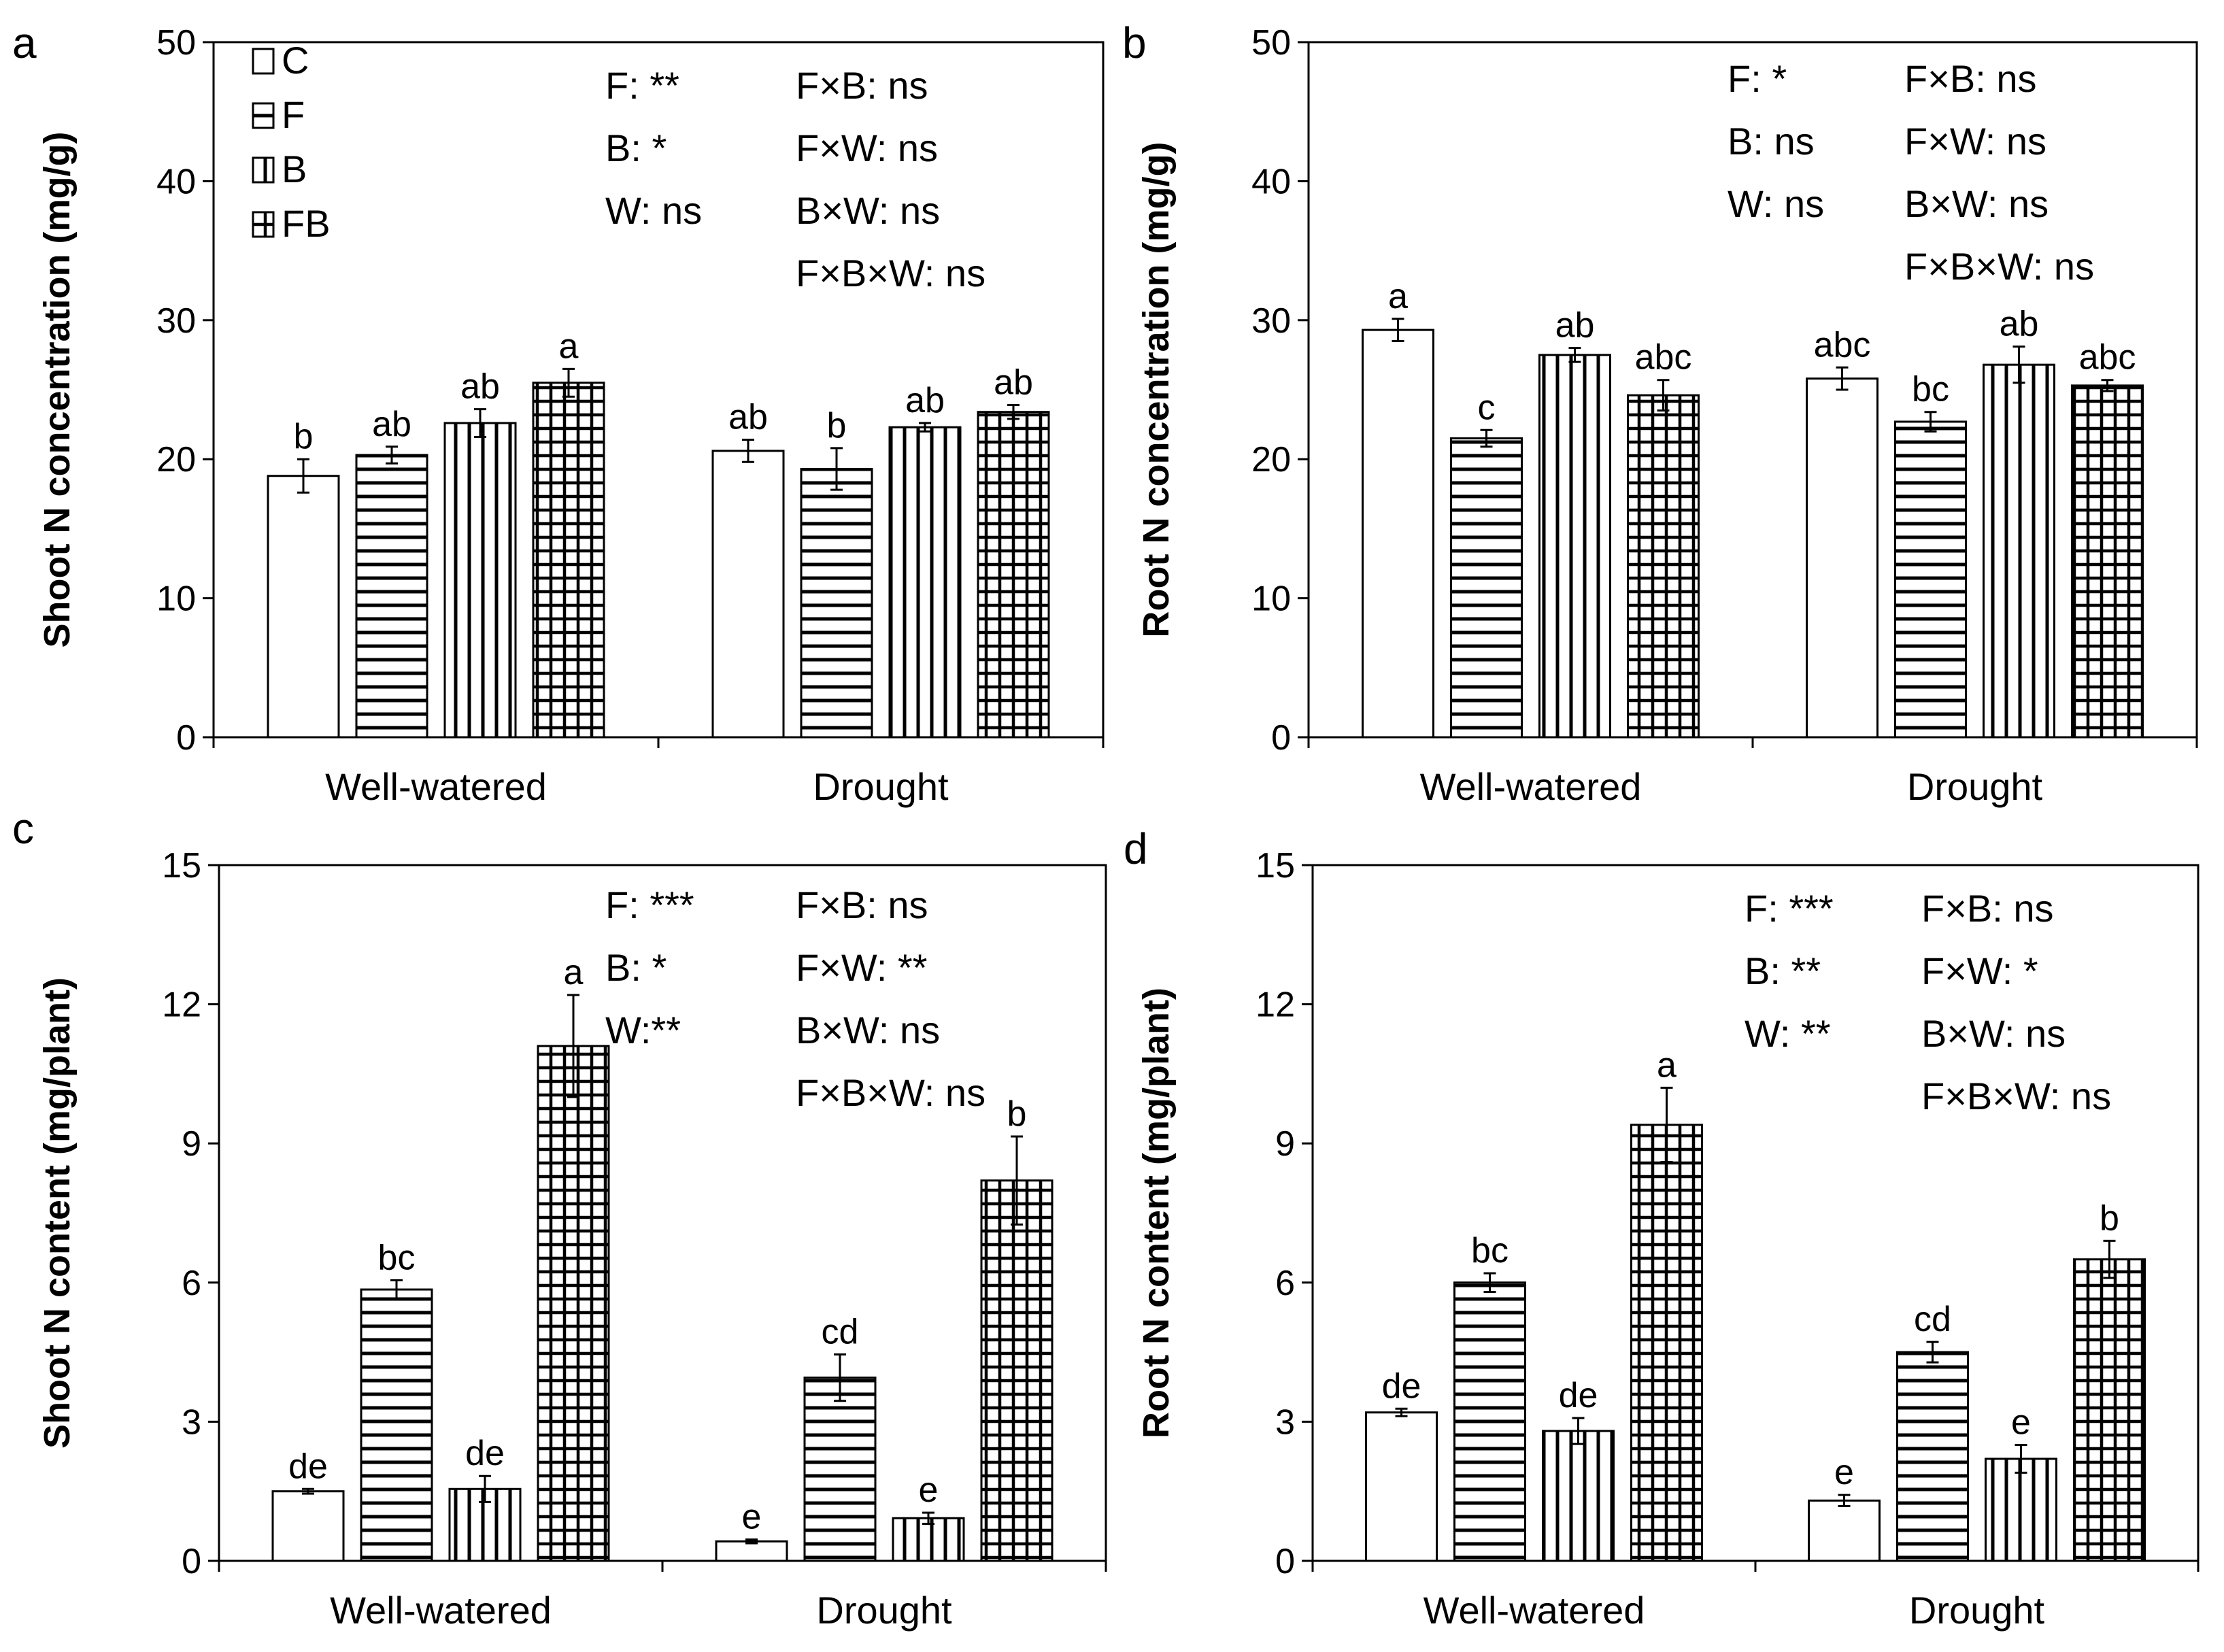 Image resolution: width=2224 pixels, height=1652 pixels. Describe the element at coordinates (263, 62) in the screenshot. I see `legend-swatch-C` at that location.